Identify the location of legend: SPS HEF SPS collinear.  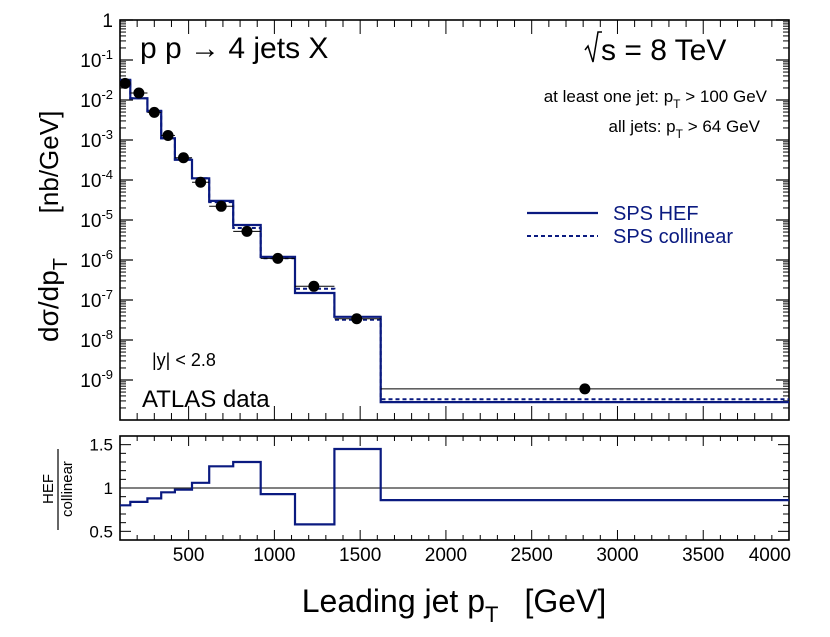
(630, 225).